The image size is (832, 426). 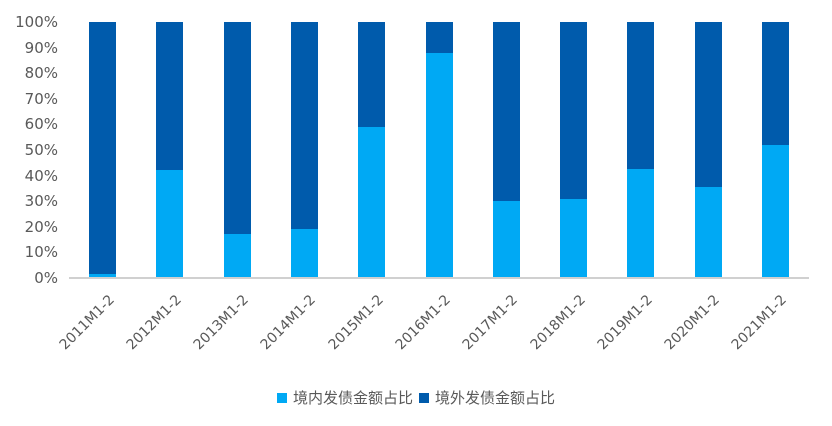 I want to click on legend-item-domestic: 境内发债金额占比, so click(x=344, y=397).